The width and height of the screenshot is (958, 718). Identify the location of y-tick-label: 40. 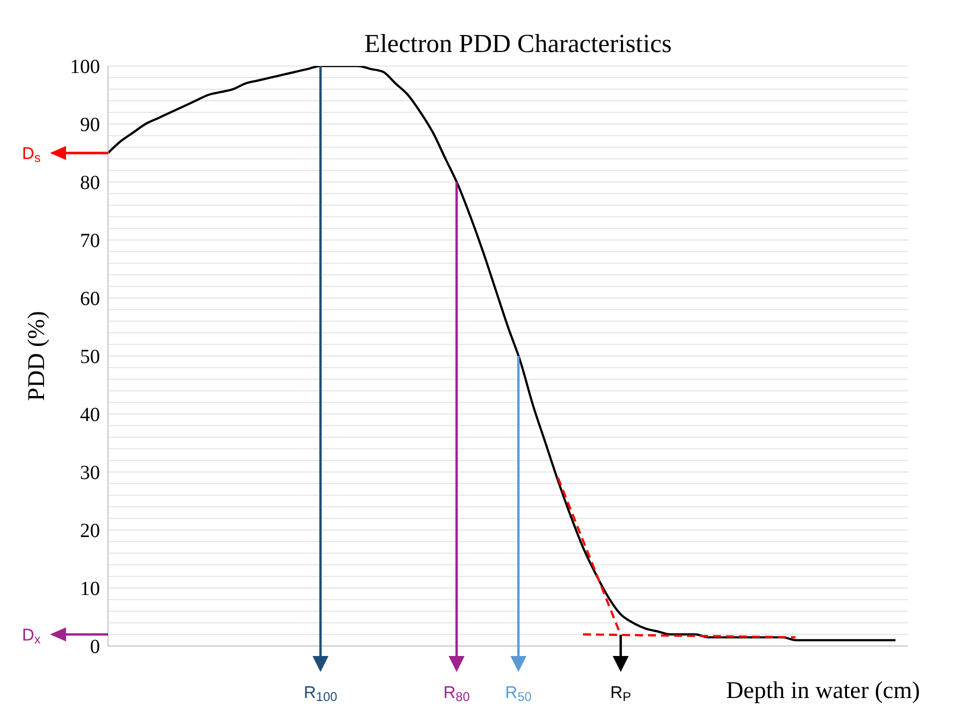
(90, 415).